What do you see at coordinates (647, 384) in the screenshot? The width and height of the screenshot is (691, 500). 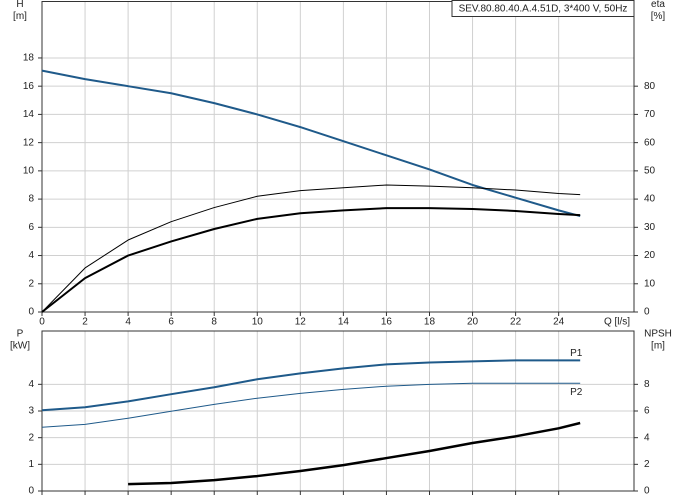 I see `y2-tick-label: 8` at bounding box center [647, 384].